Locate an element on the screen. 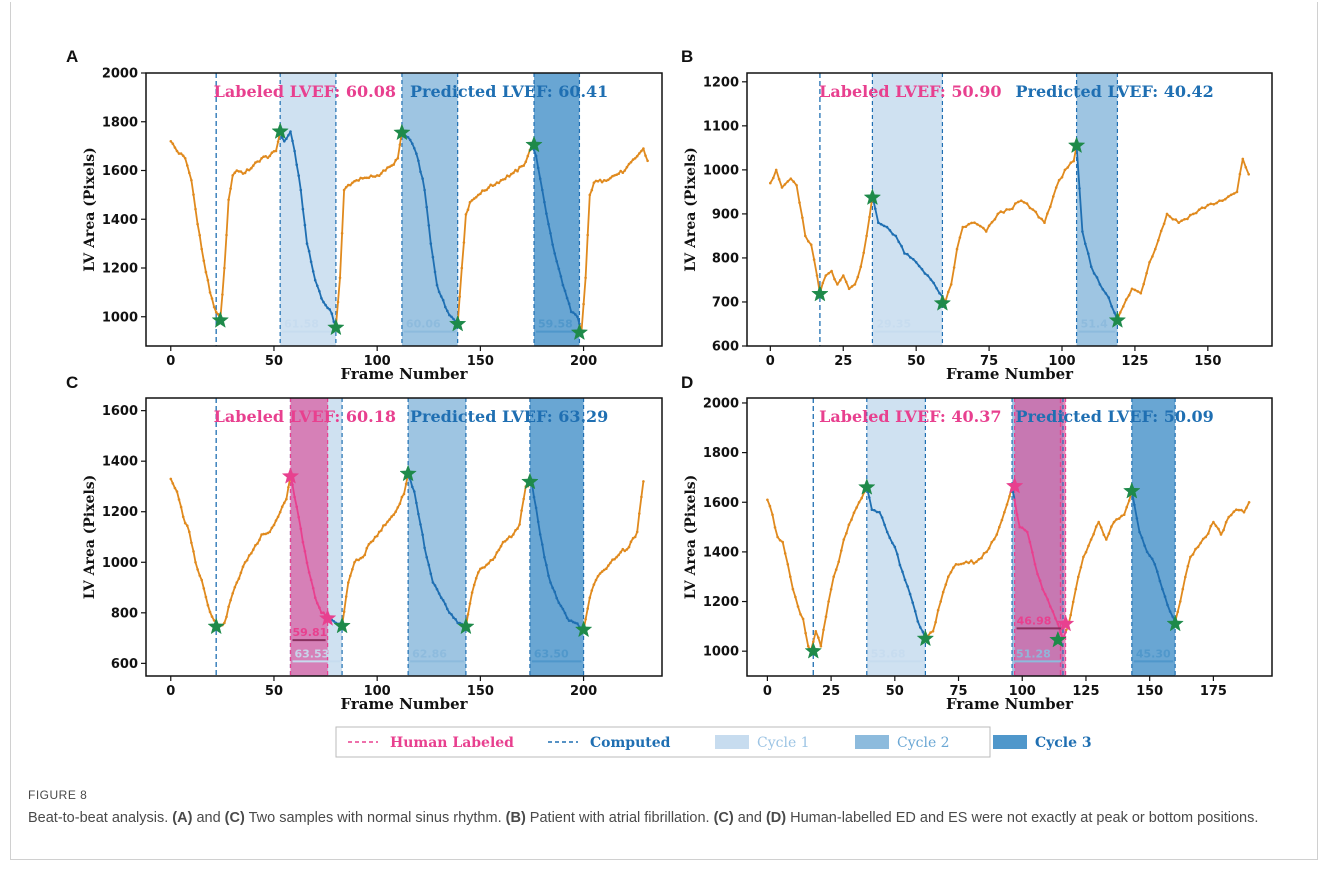 Image resolution: width=1331 pixels, height=874 pixels. caption-part: Patient with atrial fibrillation. is located at coordinates (619, 818).